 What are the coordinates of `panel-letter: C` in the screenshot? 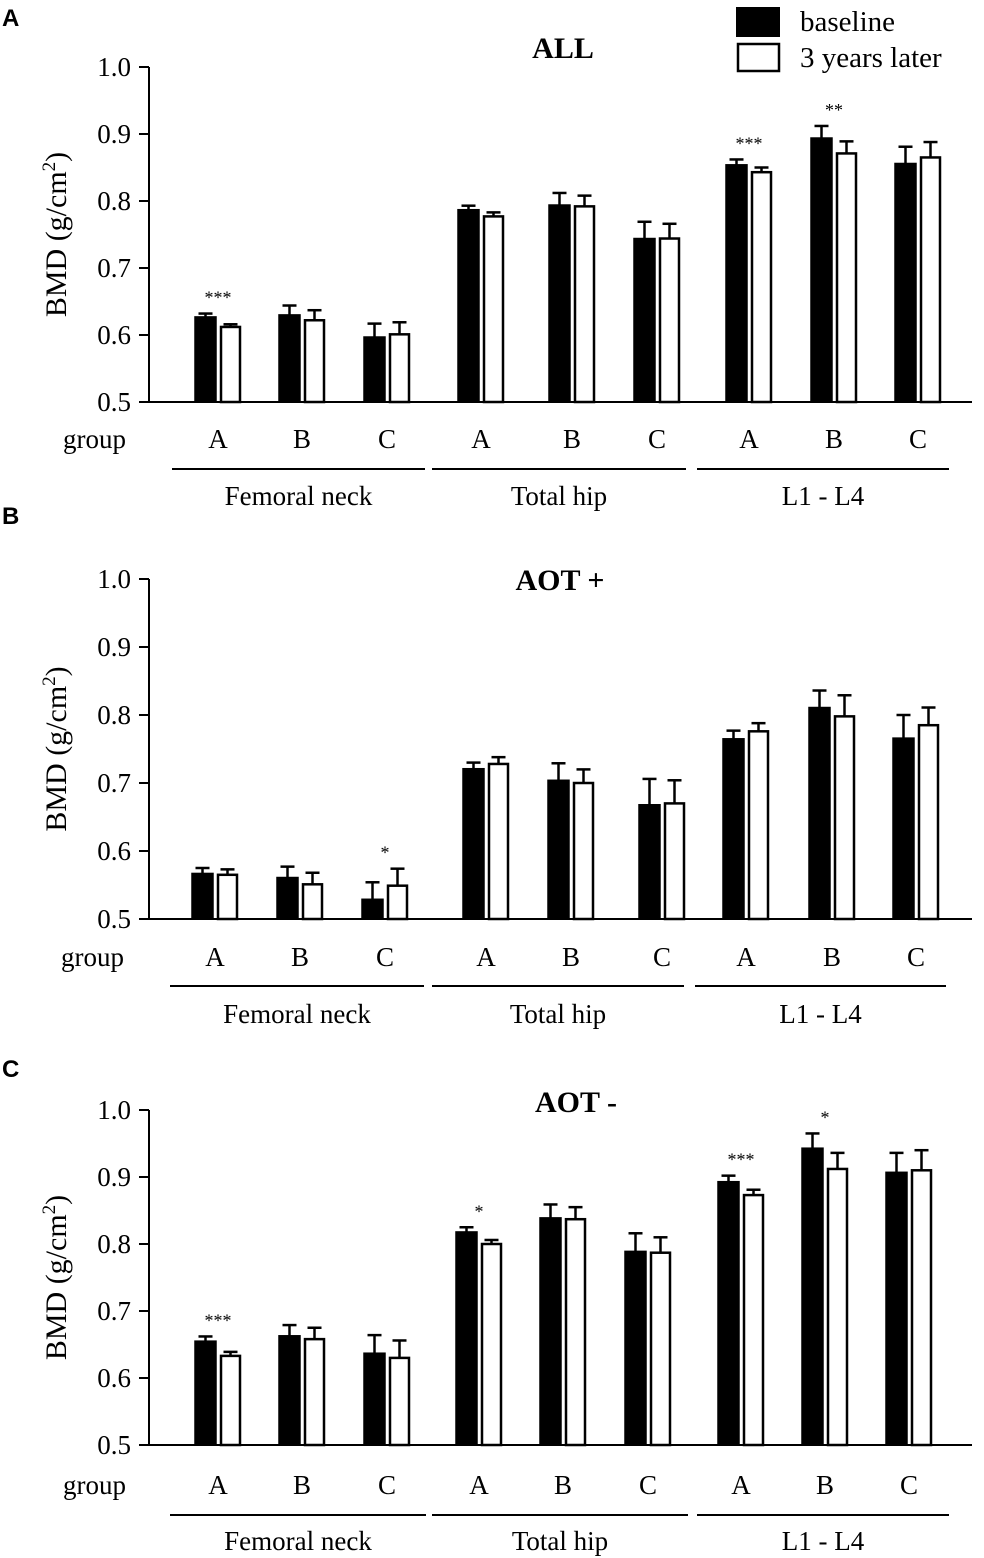 It's located at (10, 1069).